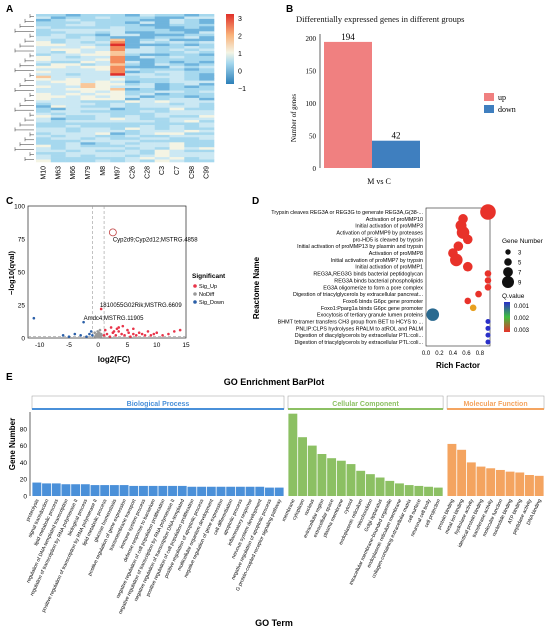 This screenshot has width=550, height=635. Describe the element at coordinates (458, 365) in the screenshot. I see `chart-d-xlabel: Rich Factor` at that location.